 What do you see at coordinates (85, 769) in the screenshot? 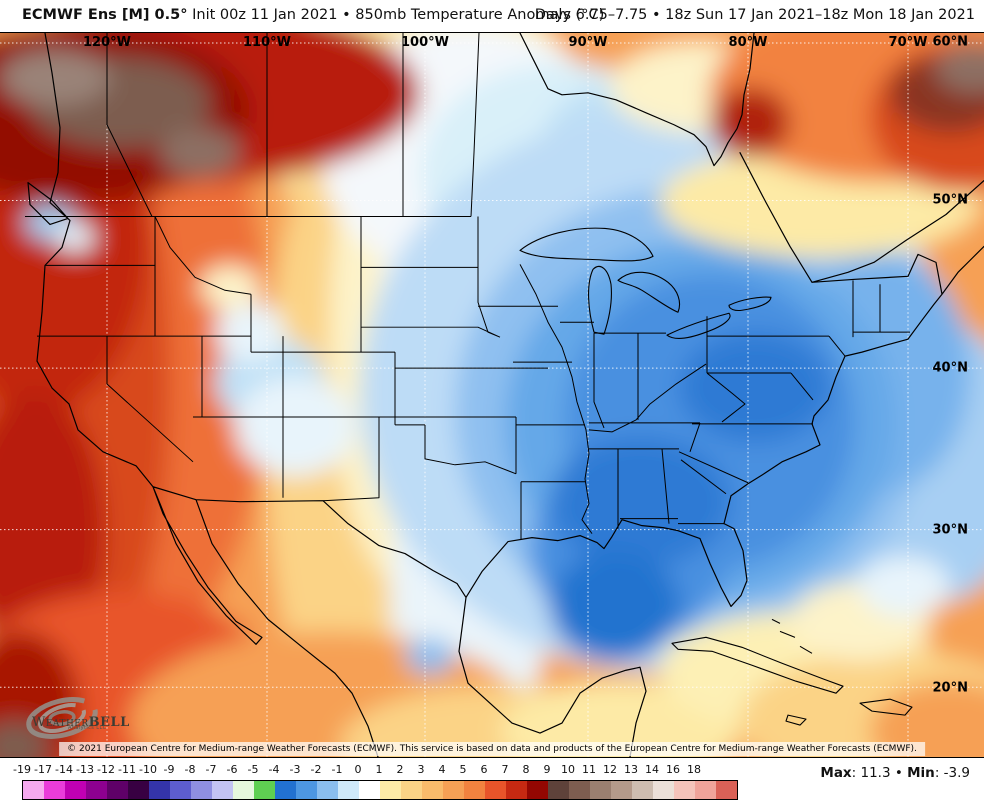
I see `colorbar-tick-label: -13` at bounding box center [85, 769].